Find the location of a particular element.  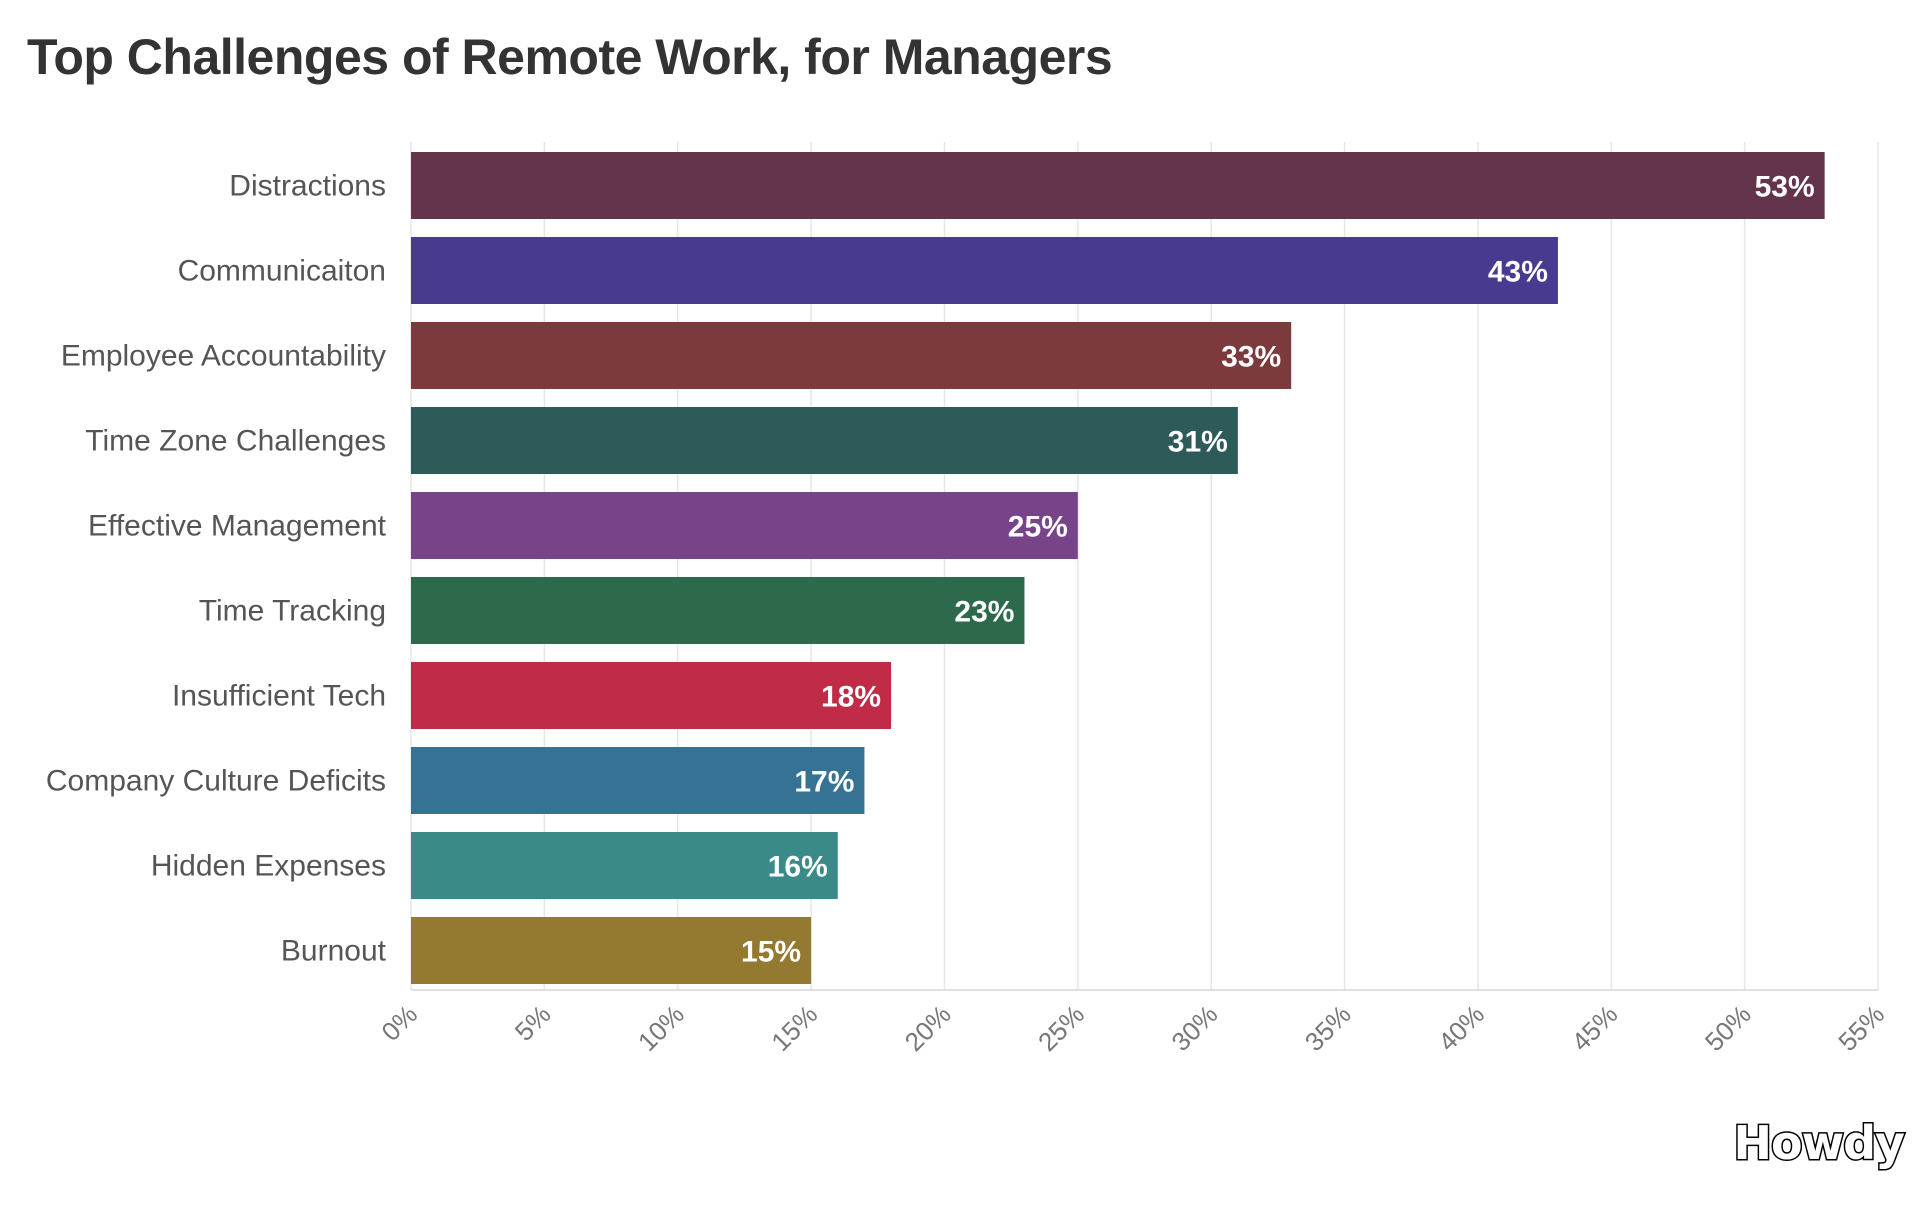

bar-value-label: 25% is located at coordinates (1038, 527).